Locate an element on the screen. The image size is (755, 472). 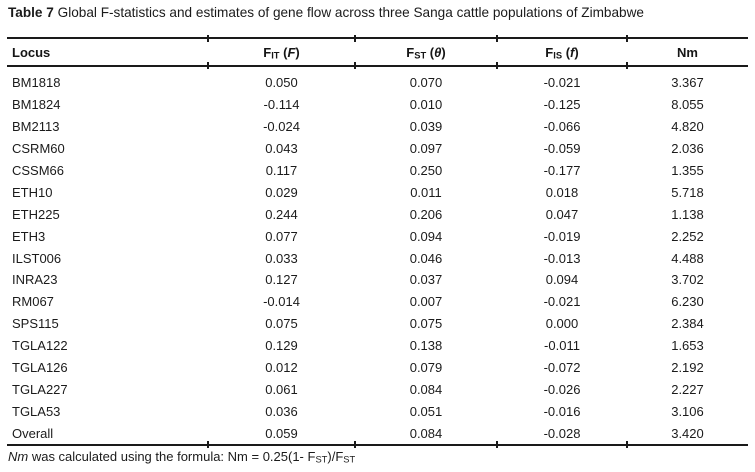
cell-nm: 1.653 is located at coordinates (687, 346).